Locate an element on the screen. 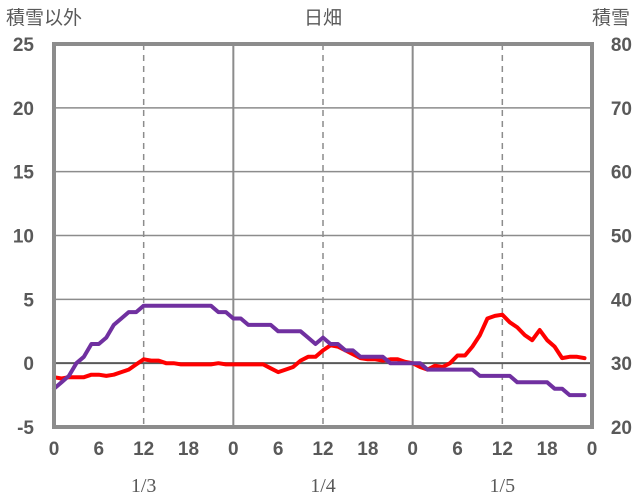 Image resolution: width=636 pixels, height=501 pixels. right-axis-ticks: 20 30 40 50 60 70 80 is located at coordinates (621, 237).